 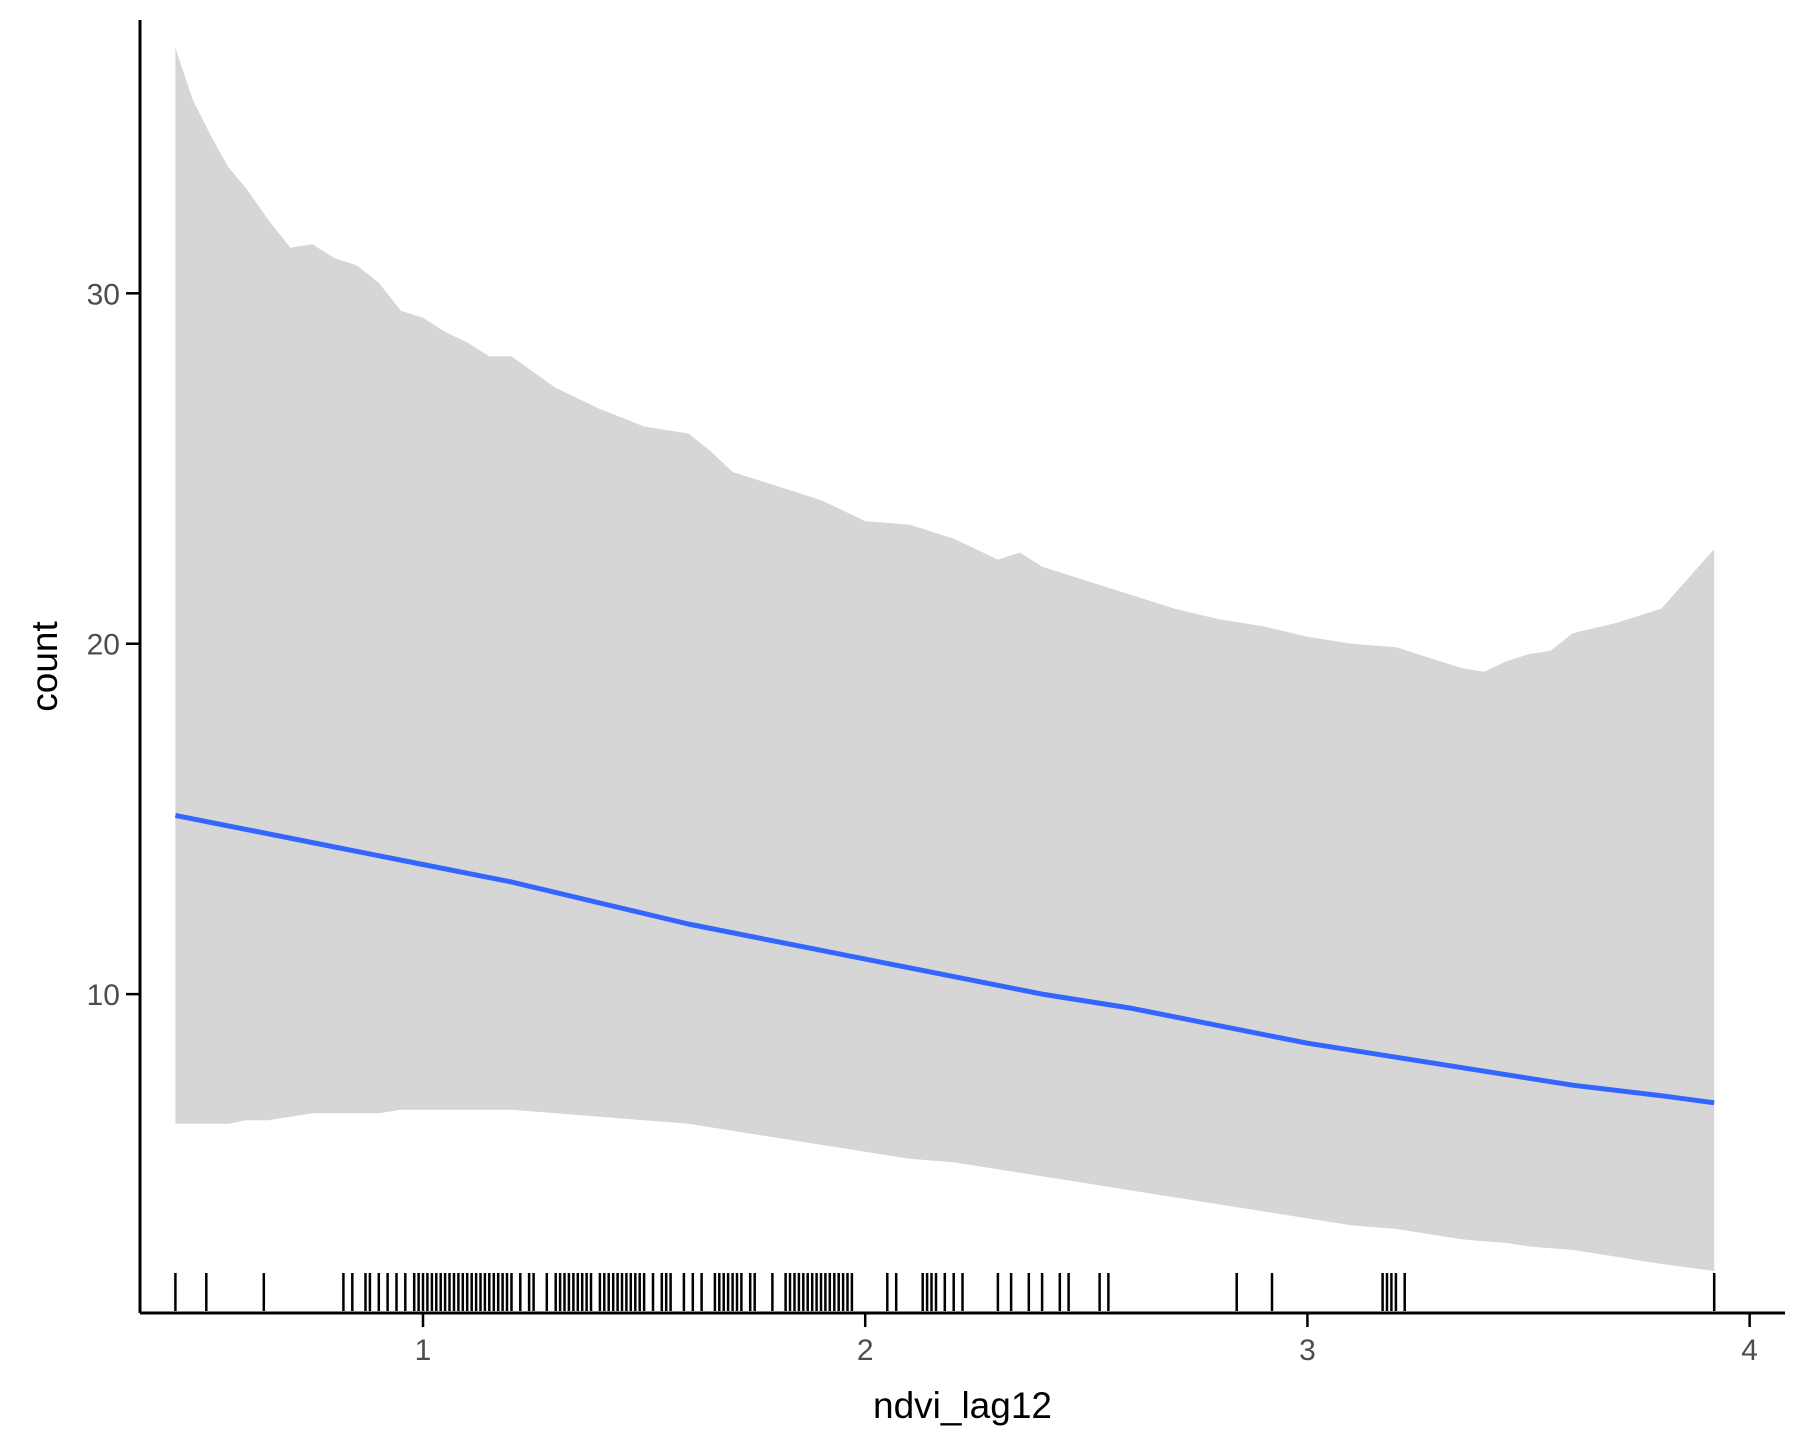 What do you see at coordinates (1086, 1340) in the screenshot?
I see `x-ticks: 1 2 3 4` at bounding box center [1086, 1340].